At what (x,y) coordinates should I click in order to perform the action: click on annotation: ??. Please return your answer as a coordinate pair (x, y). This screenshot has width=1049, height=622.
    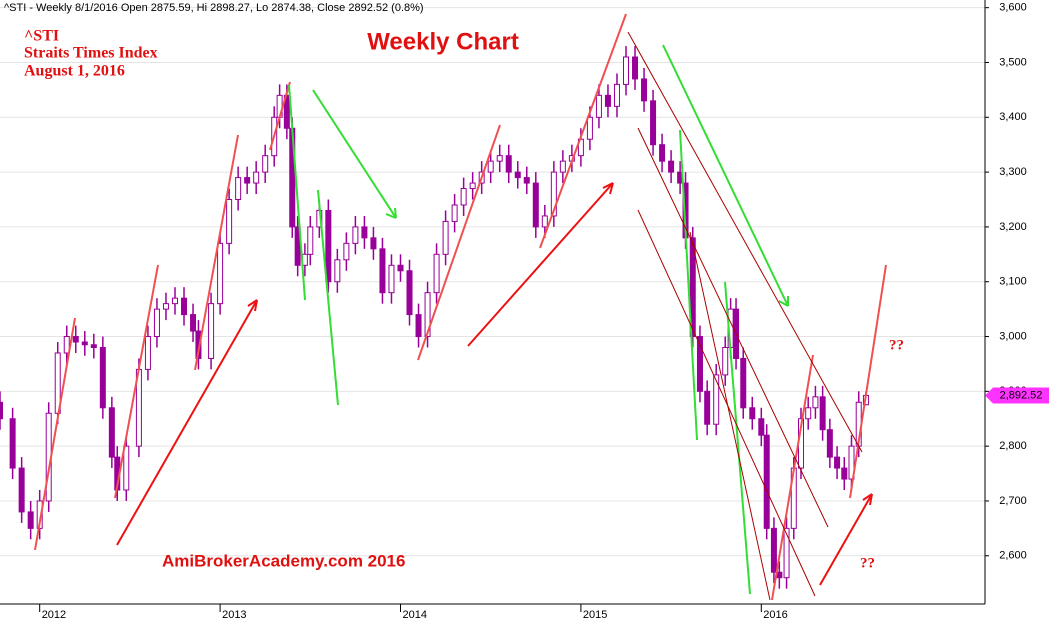
    Looking at the image, I should click on (896, 345).